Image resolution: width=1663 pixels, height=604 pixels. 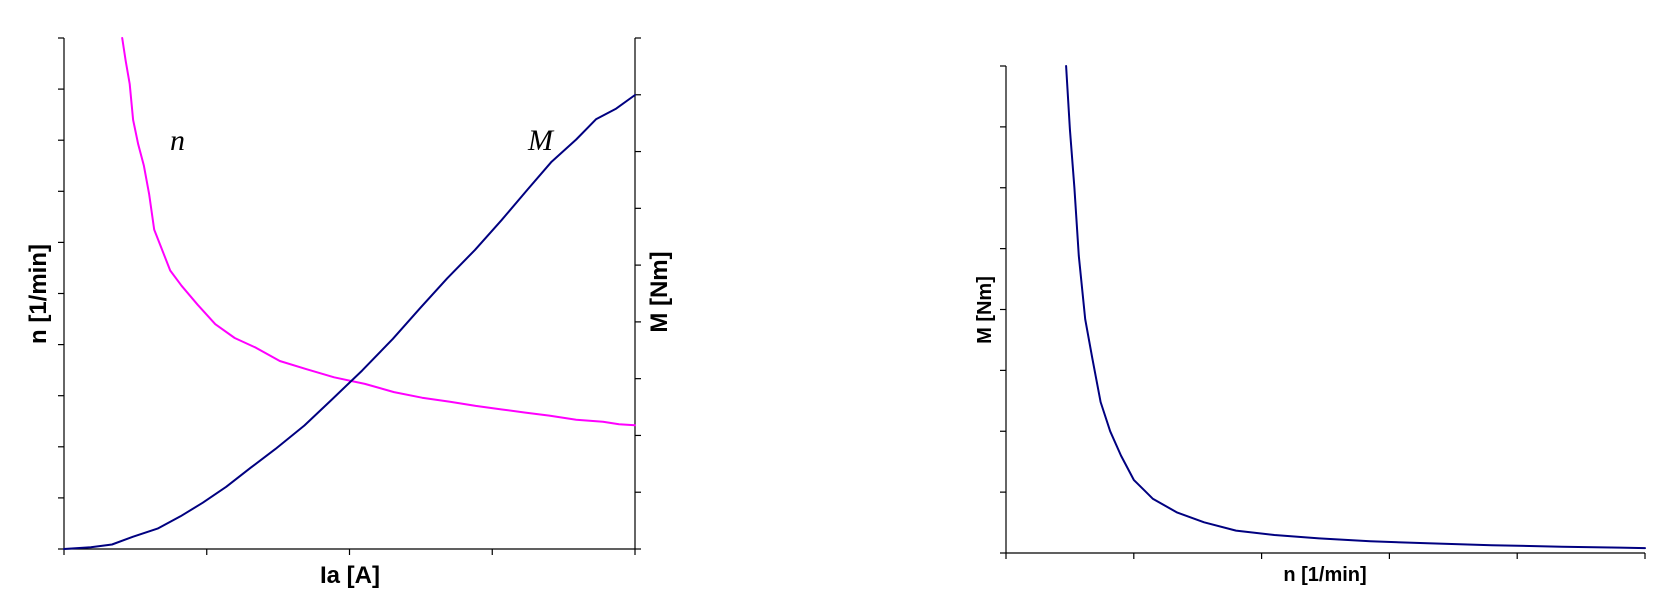 I want to click on chart-2-x-axis-title: n [1/min], so click(x=1324, y=575).